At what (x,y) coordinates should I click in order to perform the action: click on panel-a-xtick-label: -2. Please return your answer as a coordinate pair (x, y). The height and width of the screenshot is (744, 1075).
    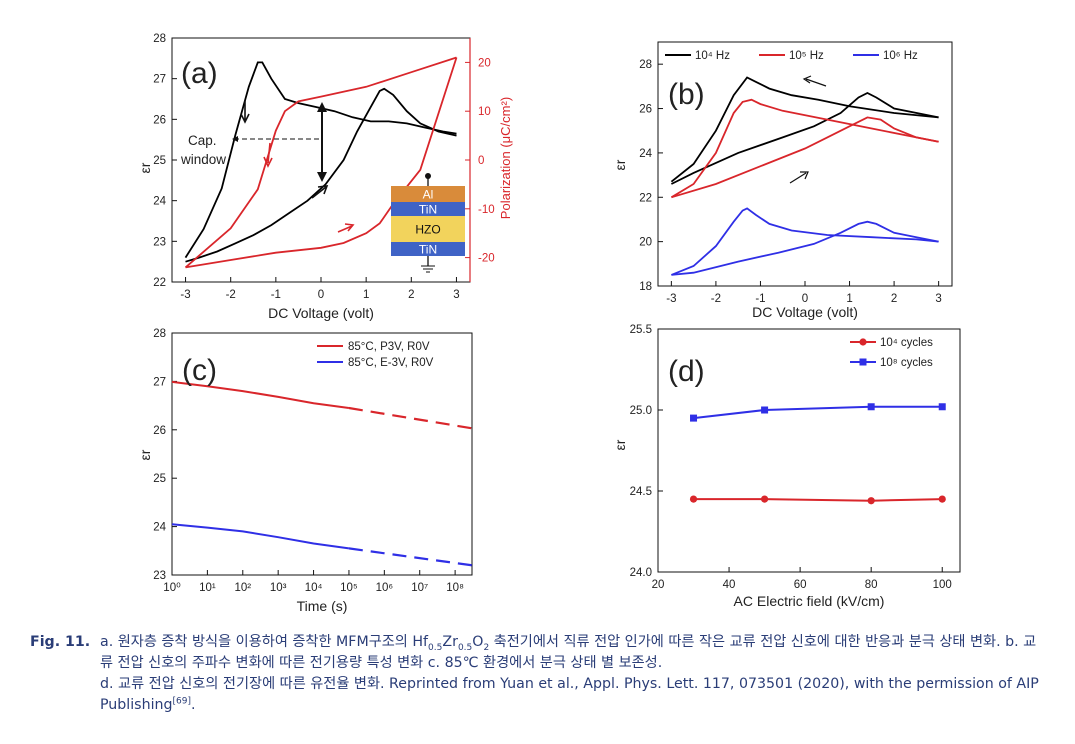
    Looking at the image, I should click on (231, 295).